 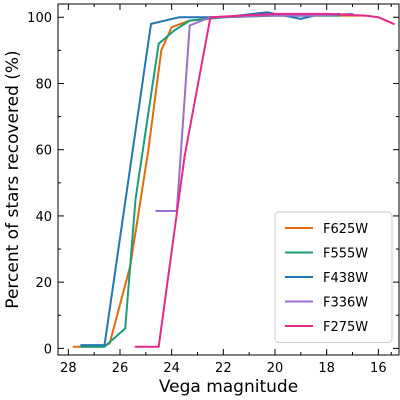 What do you see at coordinates (171, 368) in the screenshot?
I see `x-tick-label: 24` at bounding box center [171, 368].